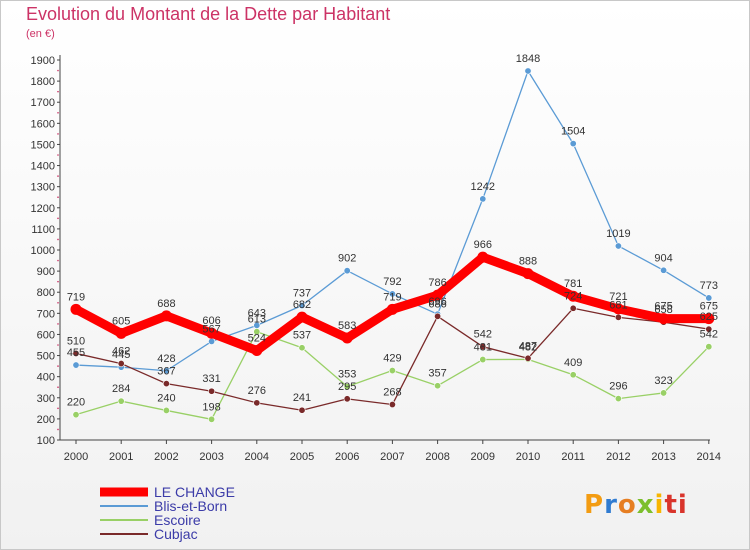 The image size is (750, 550). What do you see at coordinates (194, 492) in the screenshot?
I see `legend-label: LE CHANGE` at bounding box center [194, 492].